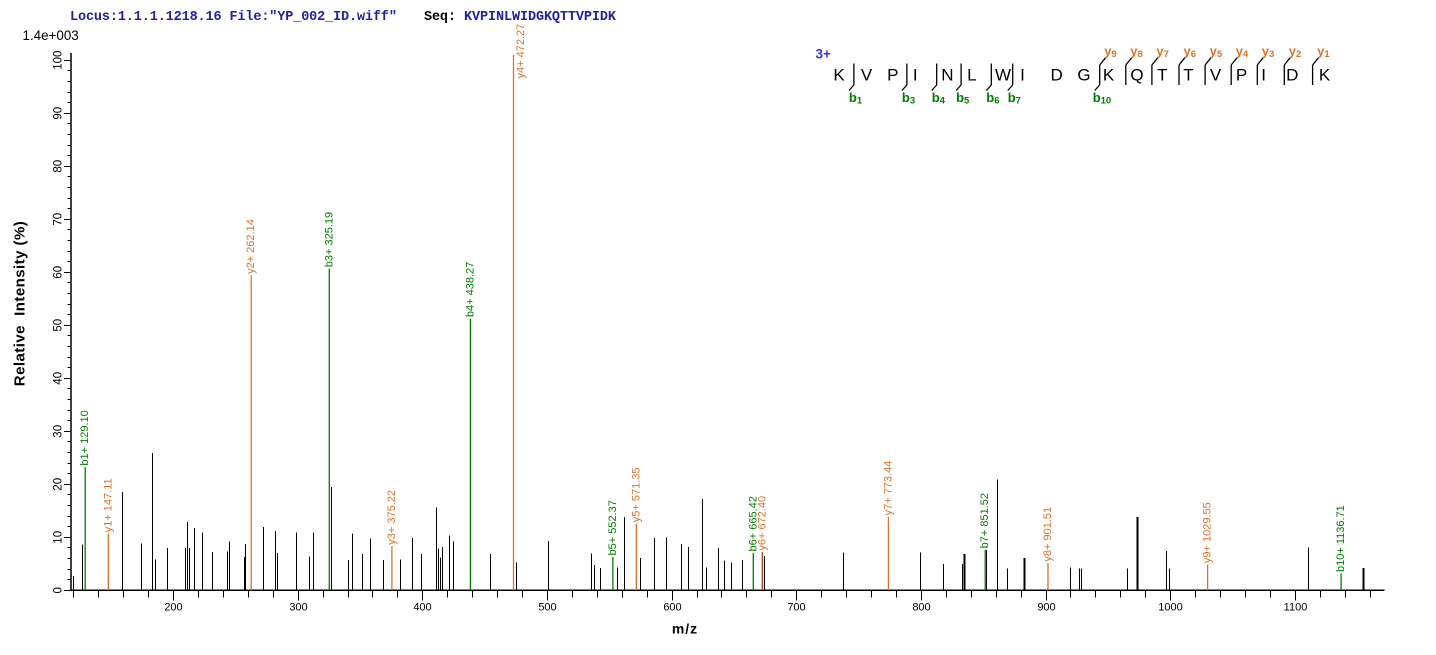  Describe the element at coordinates (470, 289) in the screenshot. I see `svg-text: b4+ 438.27` at that location.